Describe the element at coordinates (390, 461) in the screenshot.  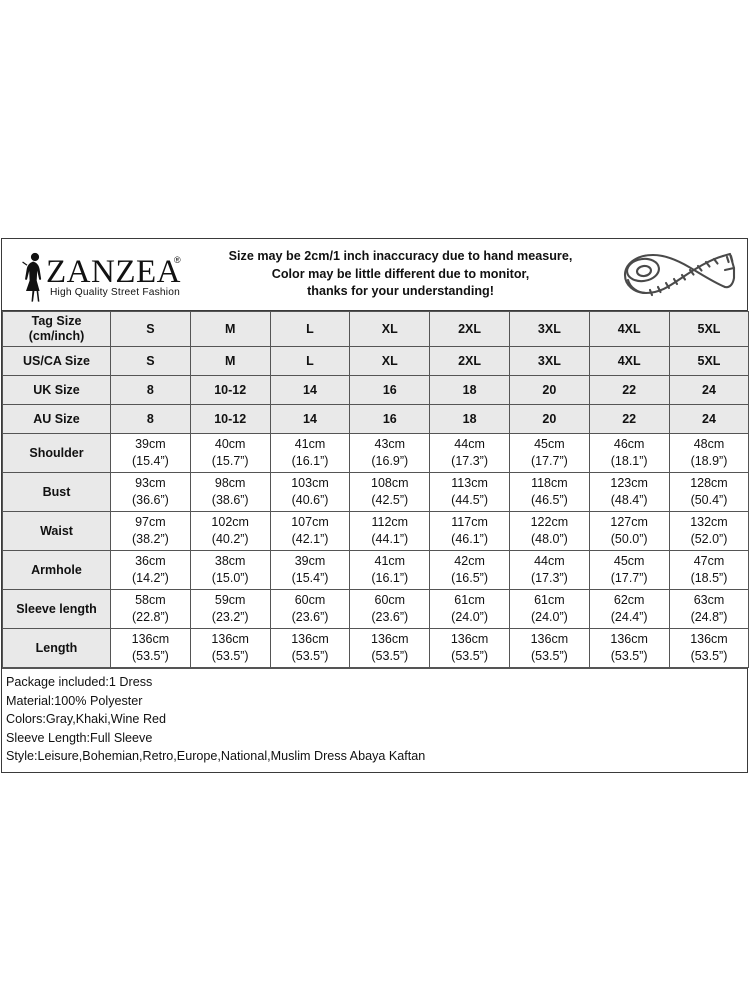
I see `value-inch: (16.9”)` at that location.